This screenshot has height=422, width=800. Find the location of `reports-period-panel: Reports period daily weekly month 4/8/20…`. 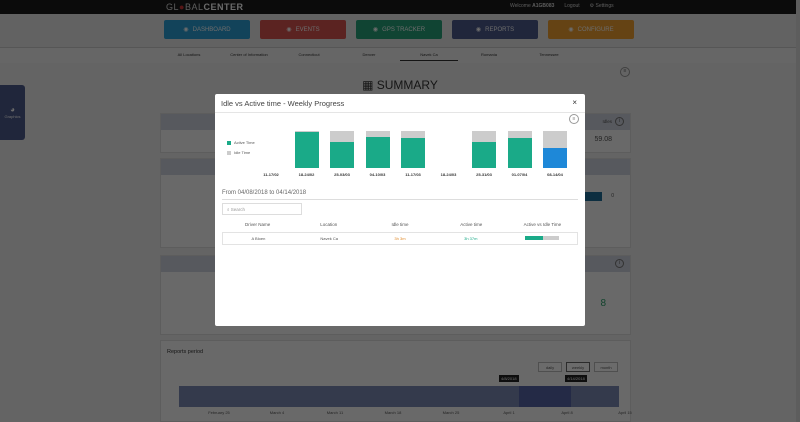

reports-period-panel: Reports period daily weekly month 4/8/20… is located at coordinates (396, 381).